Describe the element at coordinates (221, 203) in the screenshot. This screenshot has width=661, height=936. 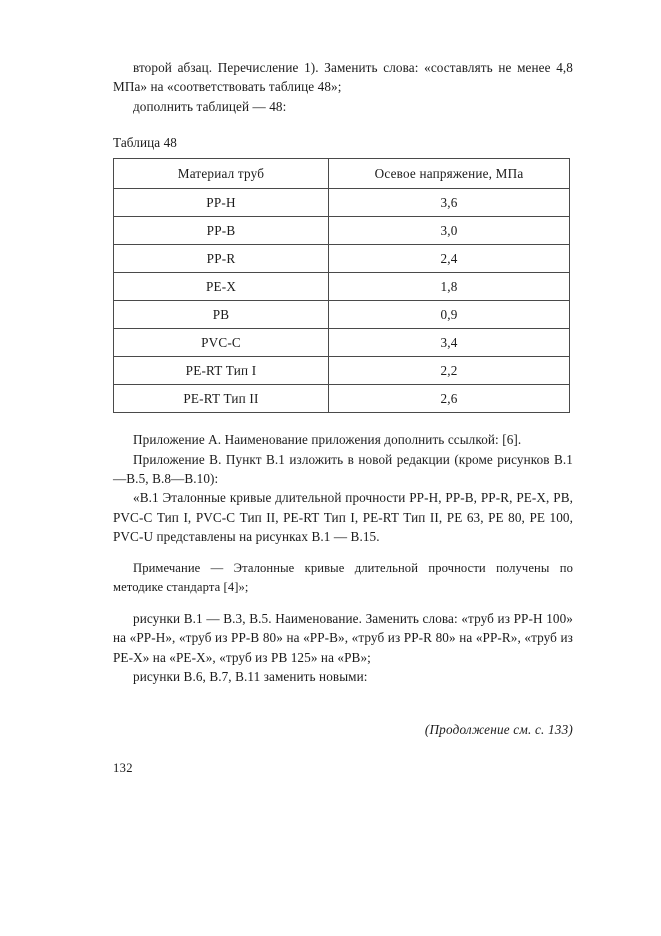
I see `cell-material: PP-H` at that location.